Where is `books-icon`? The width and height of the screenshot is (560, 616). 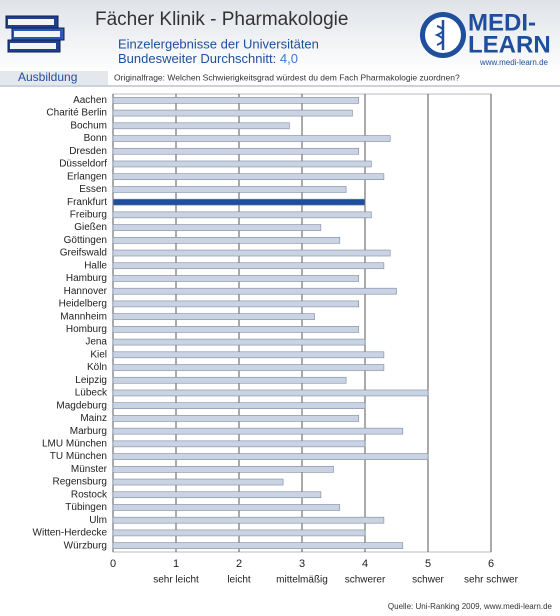
books-icon is located at coordinates (35, 34).